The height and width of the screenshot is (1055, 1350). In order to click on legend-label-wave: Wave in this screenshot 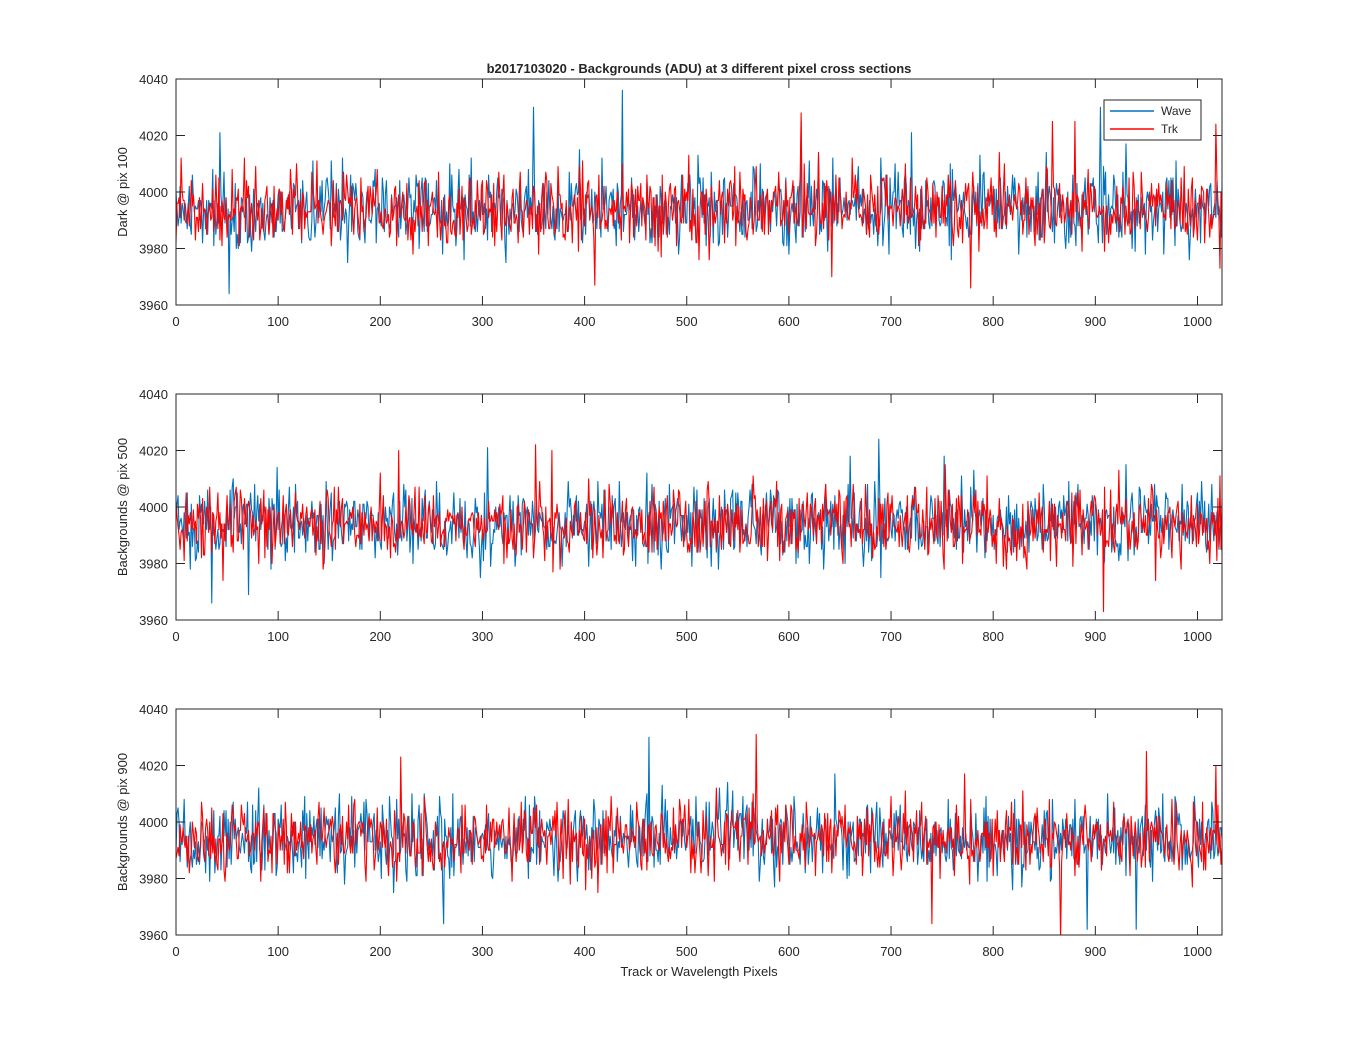, I will do `click(1176, 111)`.